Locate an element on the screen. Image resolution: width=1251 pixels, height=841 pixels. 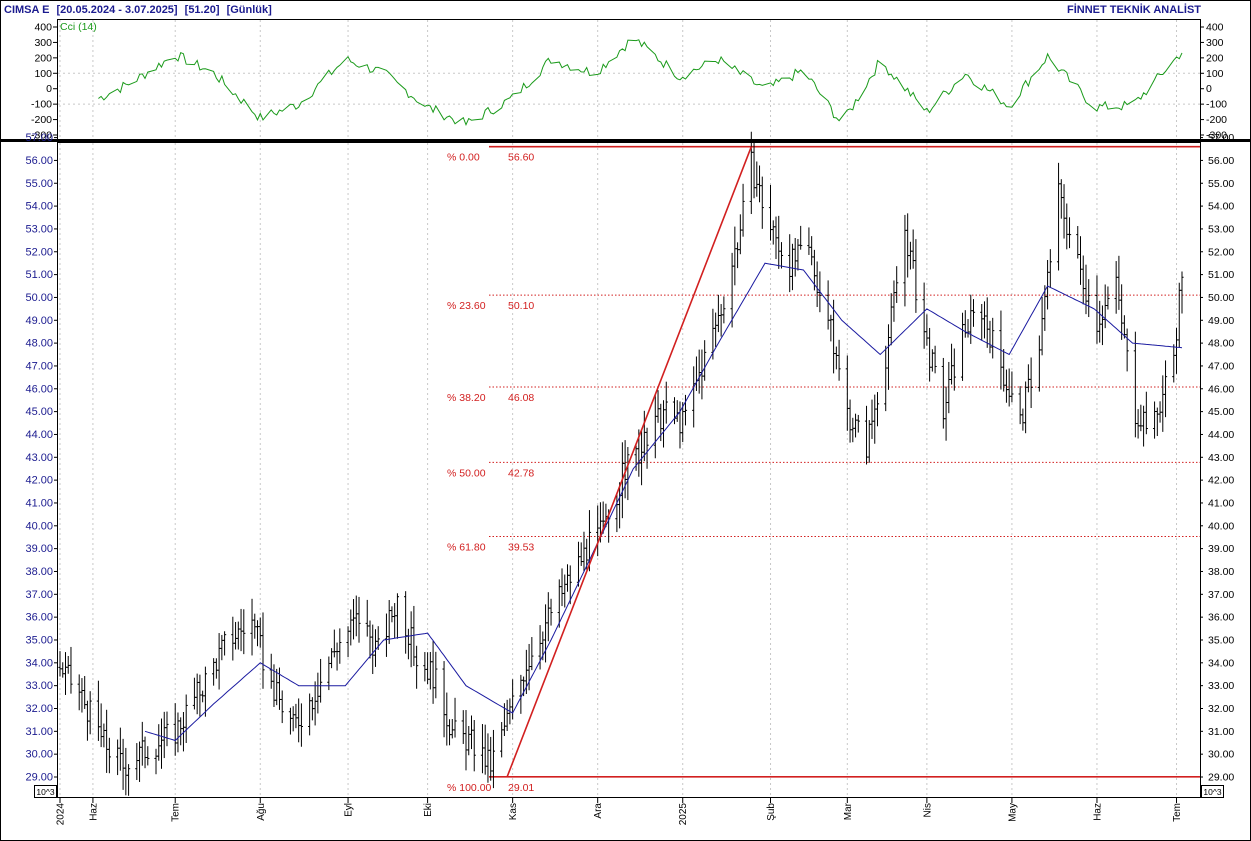
price-tick-label-right: 54.00 is located at coordinates (1221, 207).